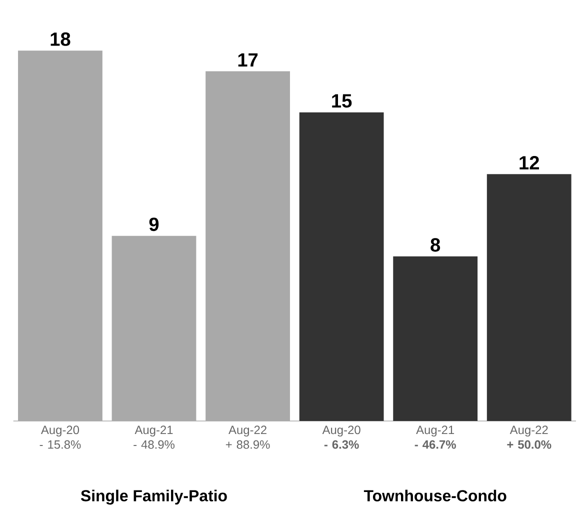  I want to click on x-tick-label: Aug-22 + 88.9%, so click(248, 437).